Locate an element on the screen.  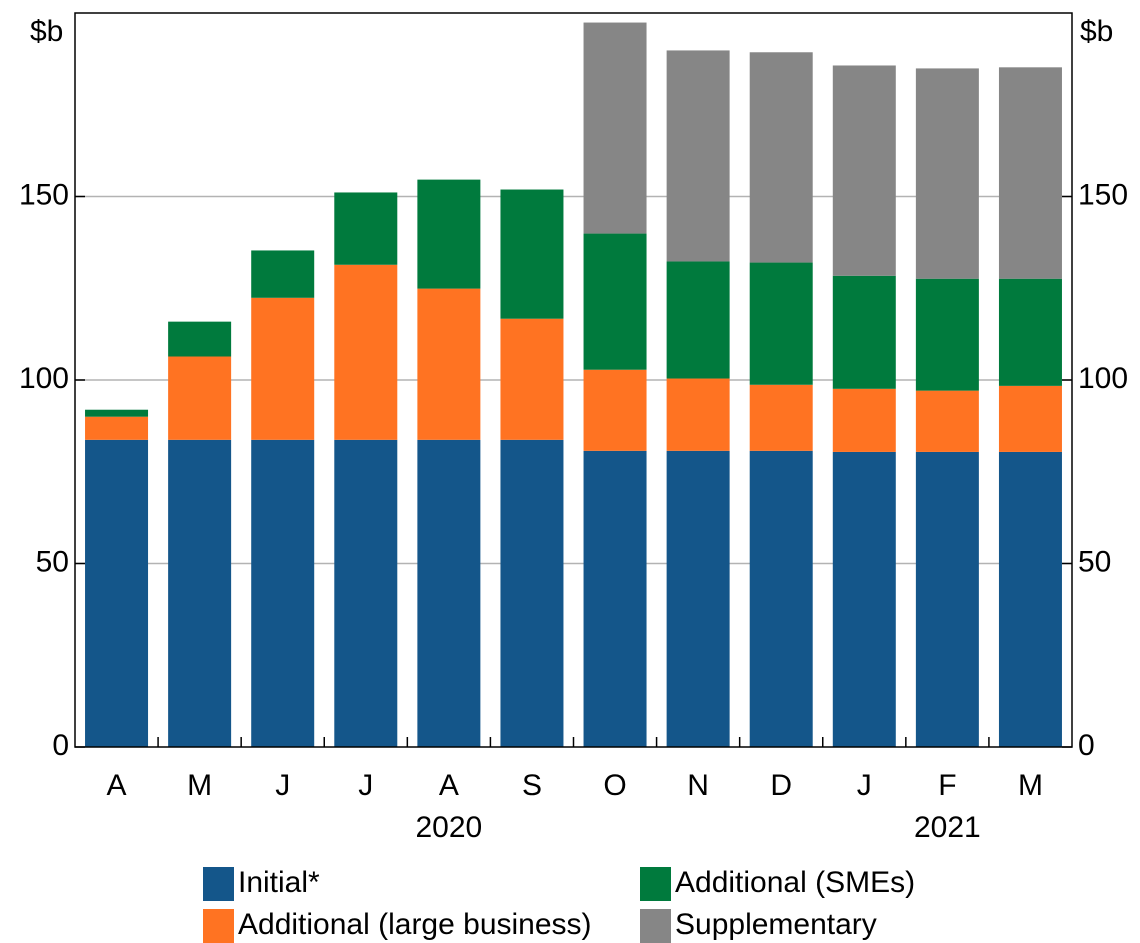
y-tick-label: 50 is located at coordinates (52, 561).